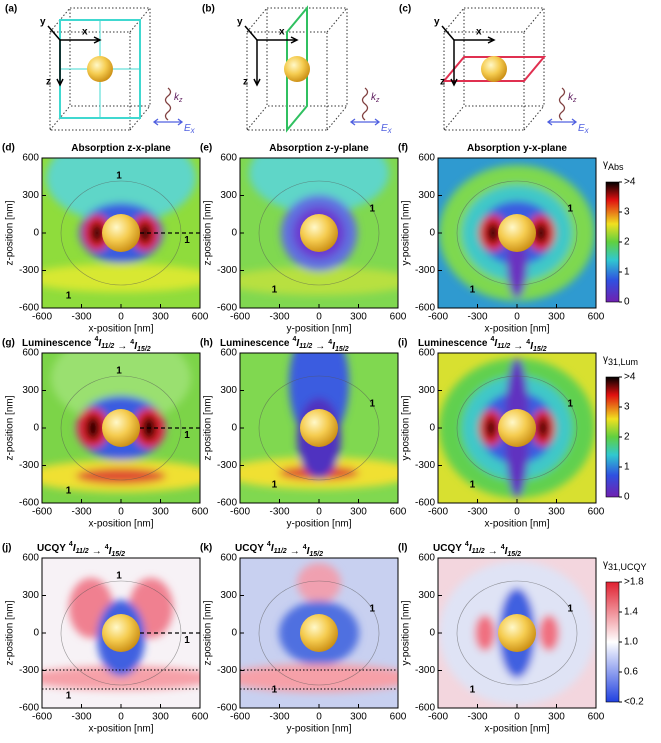 The height and width of the screenshot is (743, 661). Describe the element at coordinates (402, 548) in the screenshot. I see `panel-label: (l)` at that location.